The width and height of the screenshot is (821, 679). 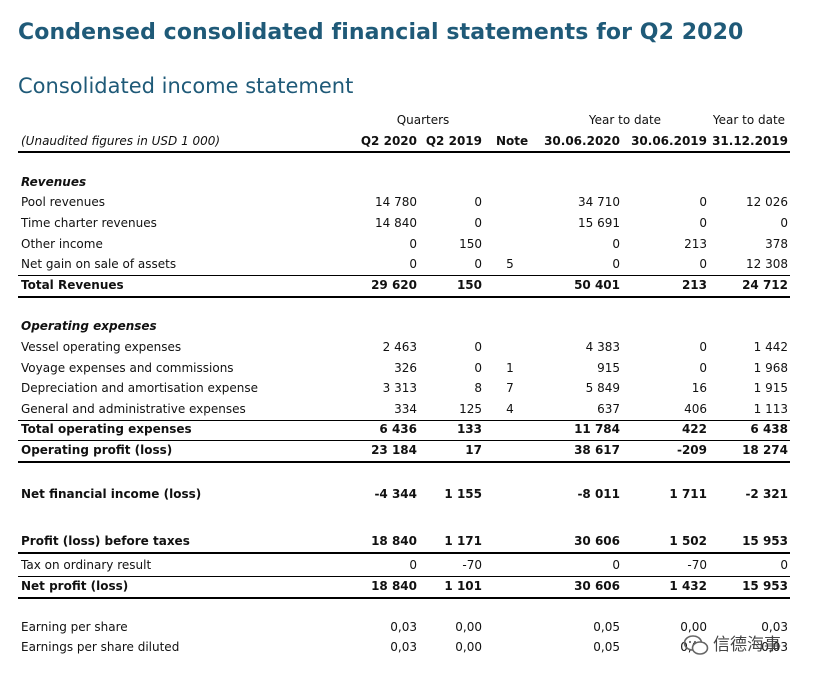 I want to click on cell-q2-2020: 23 184, so click(x=394, y=450).